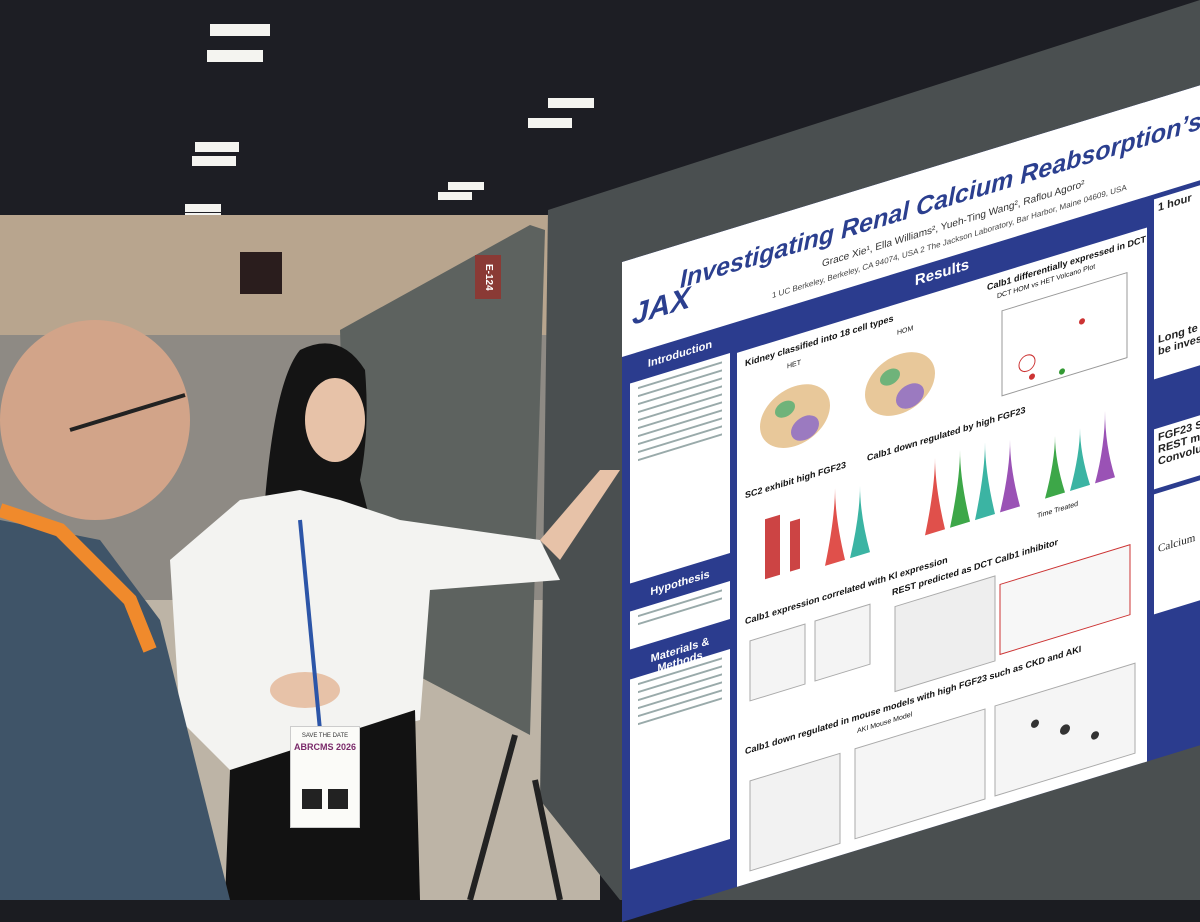 The height and width of the screenshot is (922, 1200). Describe the element at coordinates (847, 400) in the screenshot. I see `umap-plots` at that location.